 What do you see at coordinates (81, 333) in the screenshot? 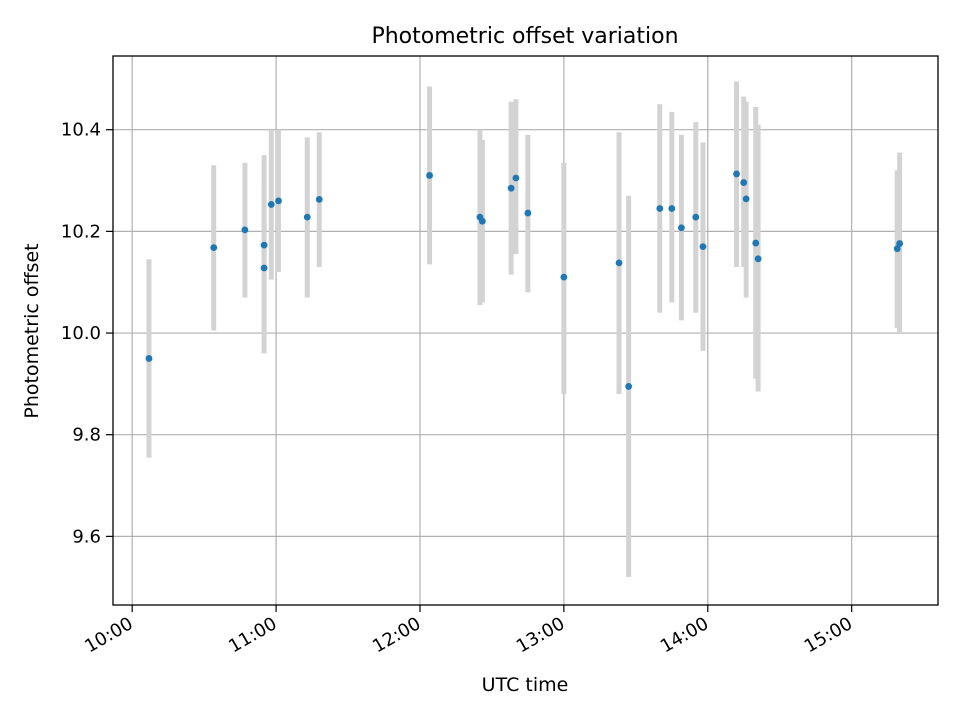
I see `y-tick-label: 10.0` at bounding box center [81, 333].